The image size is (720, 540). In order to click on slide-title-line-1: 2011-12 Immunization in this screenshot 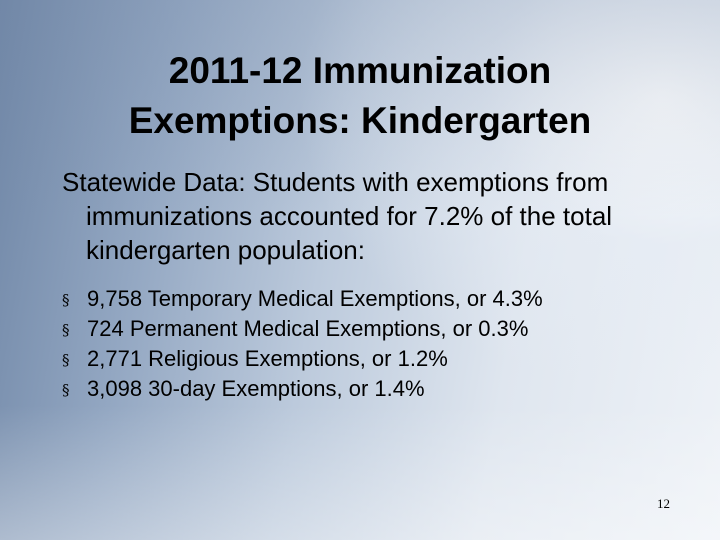, I will do `click(360, 70)`.